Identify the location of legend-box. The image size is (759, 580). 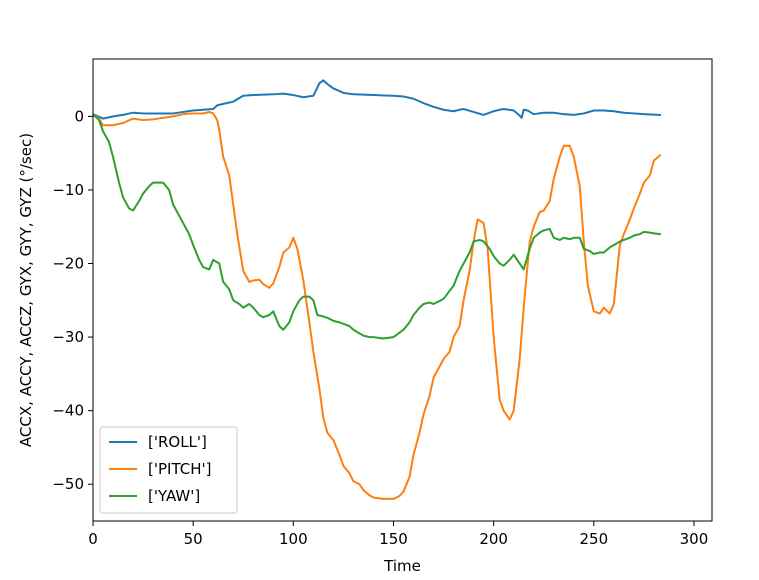
(168, 470).